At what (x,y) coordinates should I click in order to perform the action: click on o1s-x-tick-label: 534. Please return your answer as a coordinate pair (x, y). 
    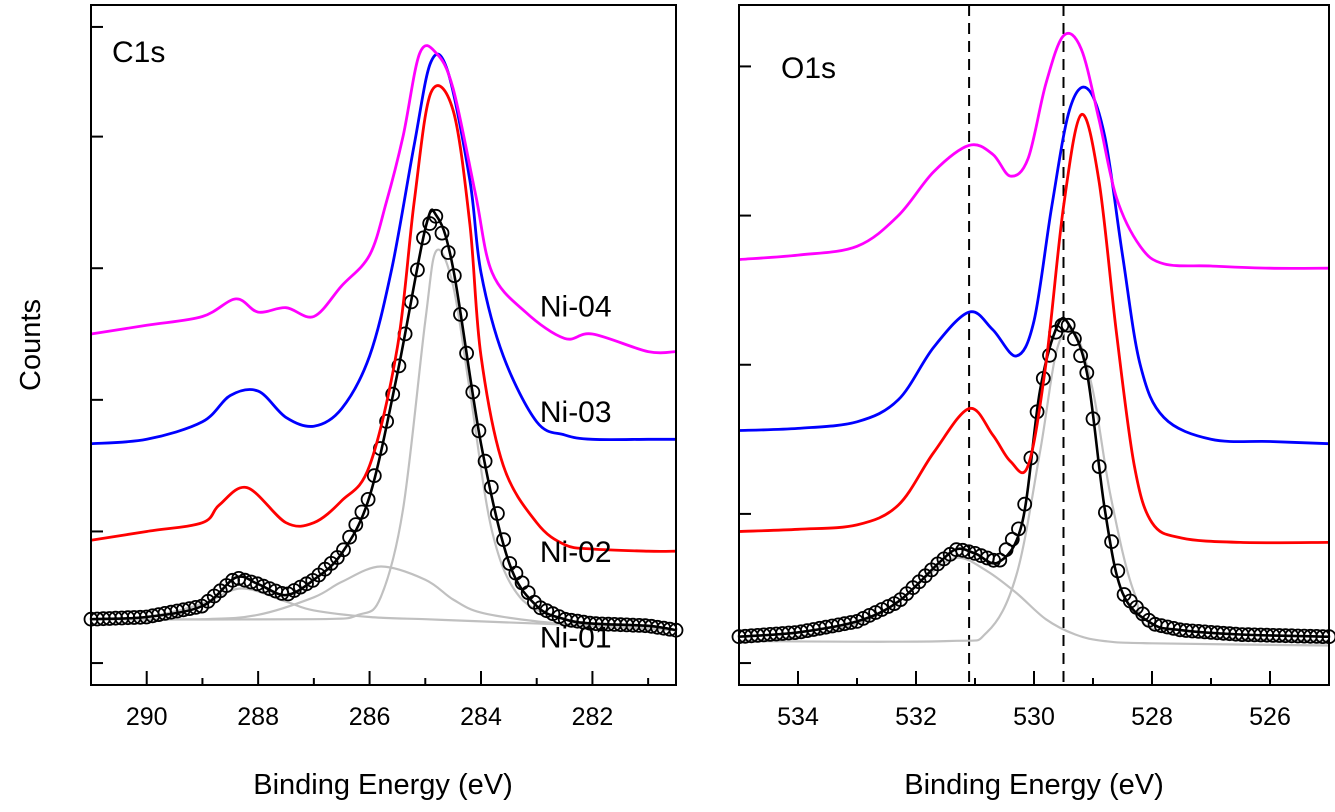
    Looking at the image, I should click on (798, 717).